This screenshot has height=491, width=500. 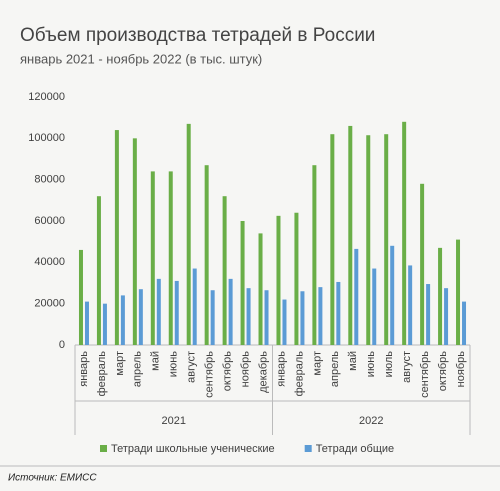 I want to click on y-tick-label: 60000, so click(x=49, y=221).